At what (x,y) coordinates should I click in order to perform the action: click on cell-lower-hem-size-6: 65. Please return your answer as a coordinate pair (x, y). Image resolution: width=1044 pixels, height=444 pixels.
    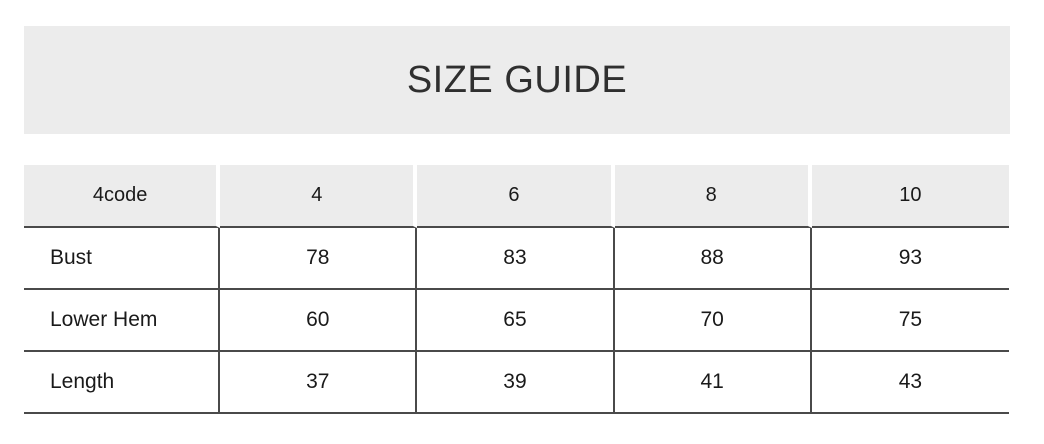
    Looking at the image, I should click on (516, 321).